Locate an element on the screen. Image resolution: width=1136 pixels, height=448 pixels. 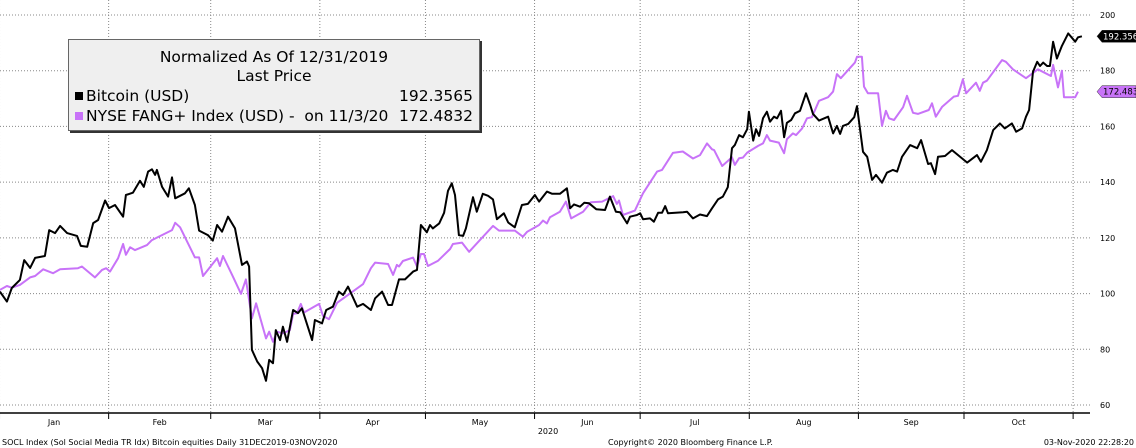
x-tick-label: May is located at coordinates (480, 422).